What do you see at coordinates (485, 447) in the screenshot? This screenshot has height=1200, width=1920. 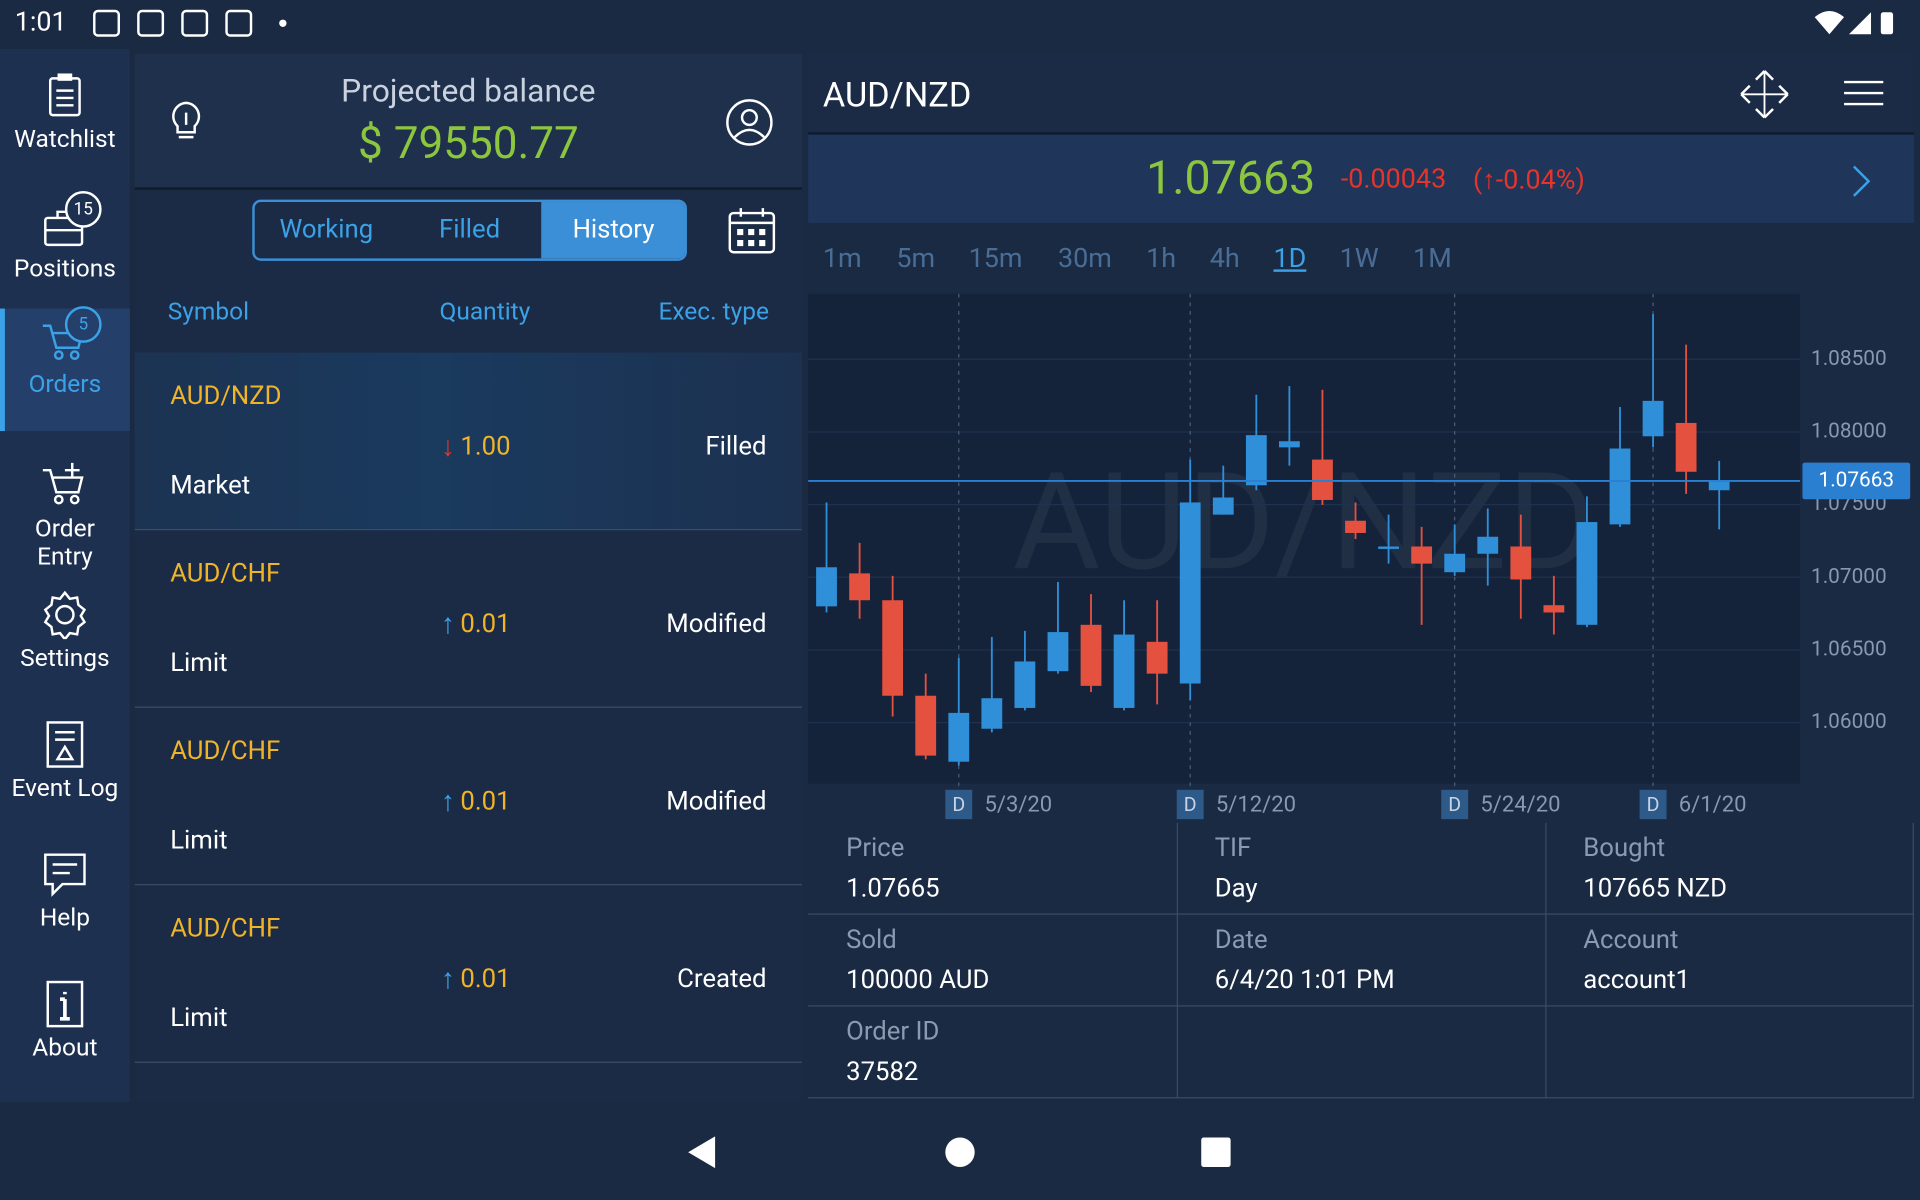 I see `order-quantity: 1.00` at bounding box center [485, 447].